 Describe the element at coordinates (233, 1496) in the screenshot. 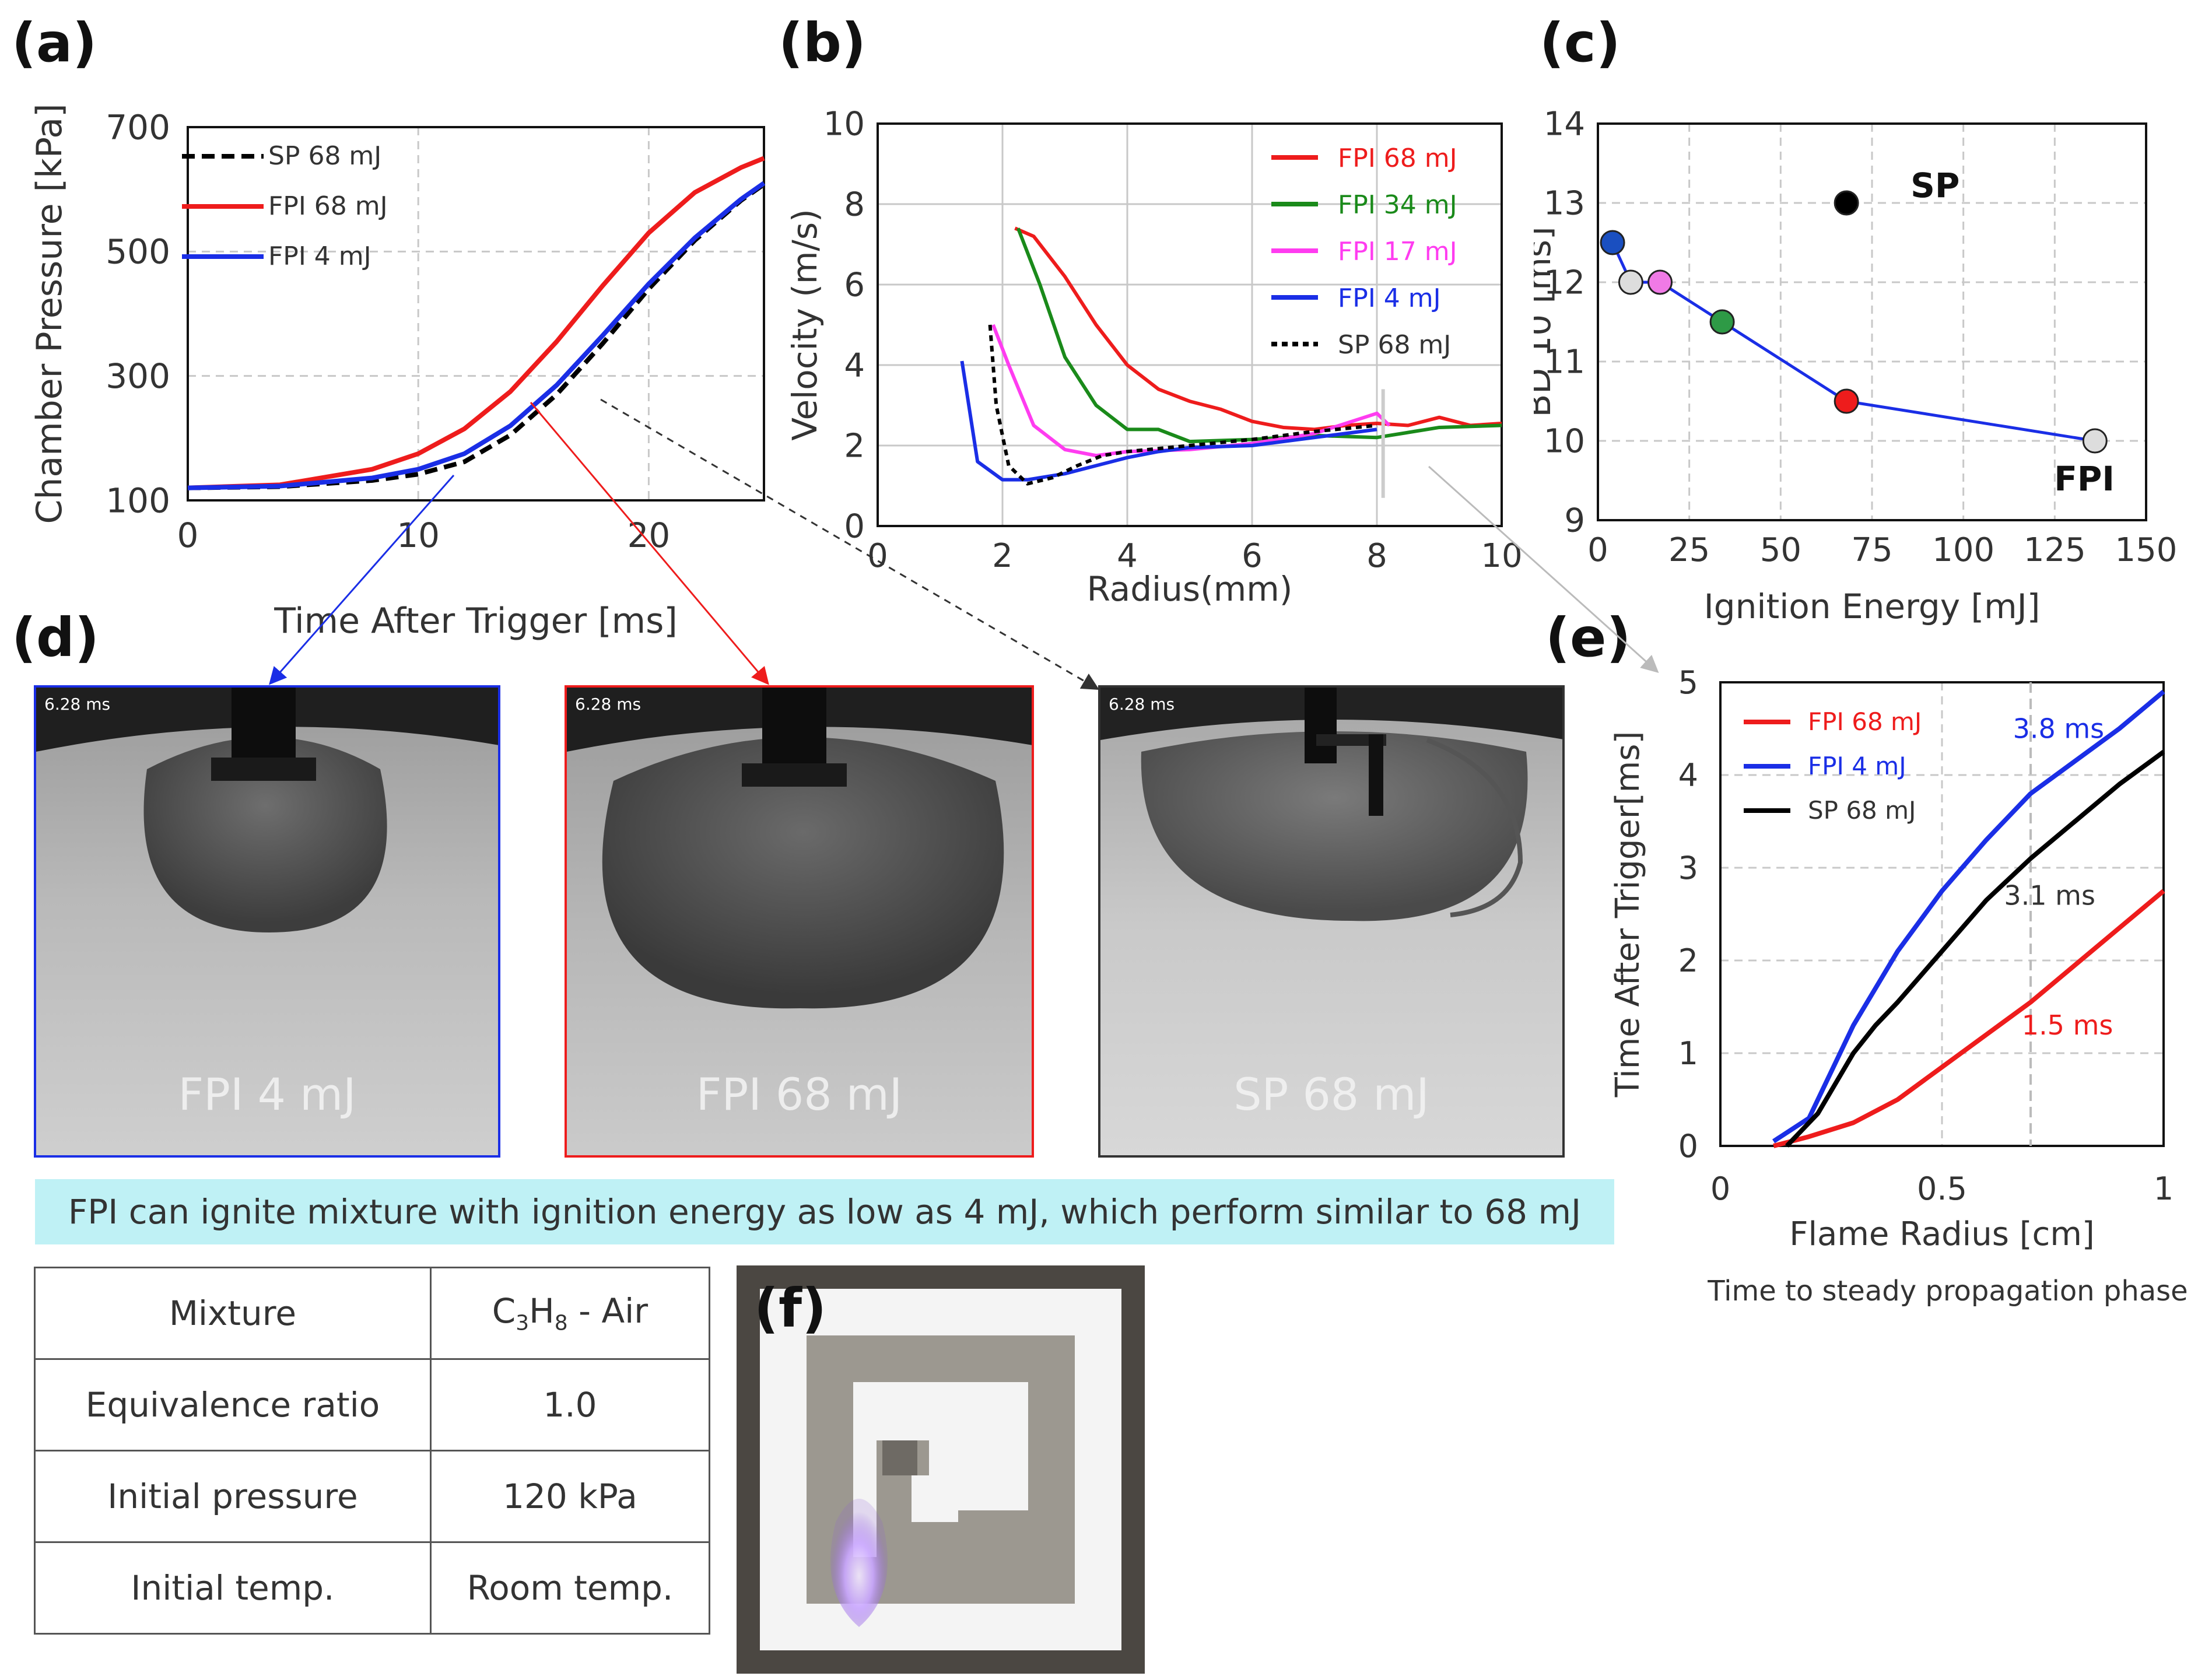

I see `param-name: Initial pressure` at that location.